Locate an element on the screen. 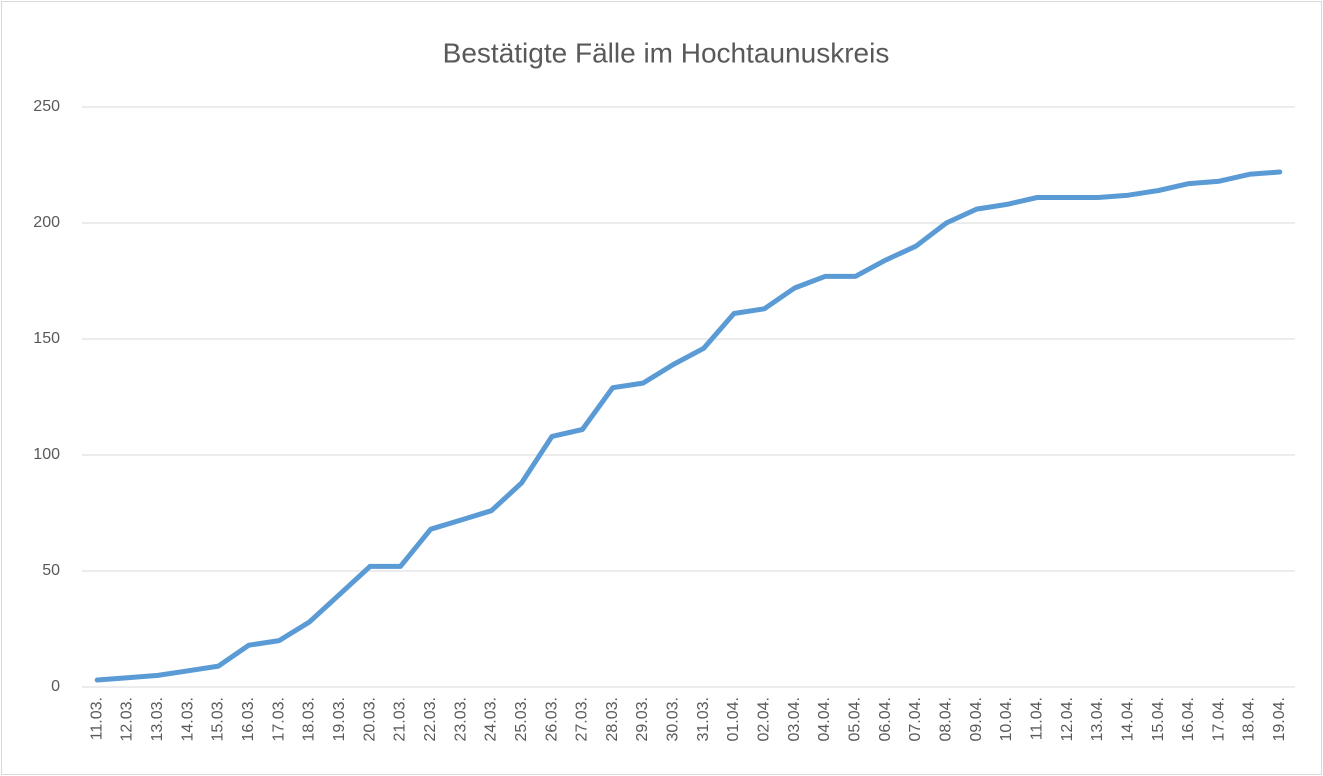 This screenshot has height=776, width=1323. x-tick-label: 15.04. is located at coordinates (1158, 719).